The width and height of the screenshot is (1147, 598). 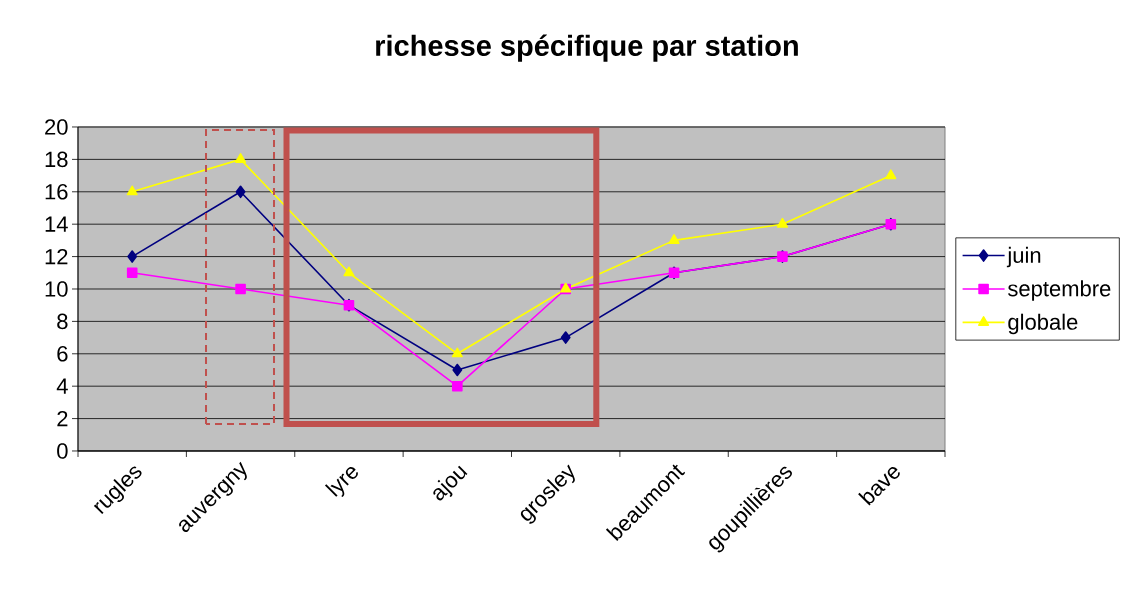 I want to click on chart-title: richesse spécifique par station, so click(x=587, y=48).